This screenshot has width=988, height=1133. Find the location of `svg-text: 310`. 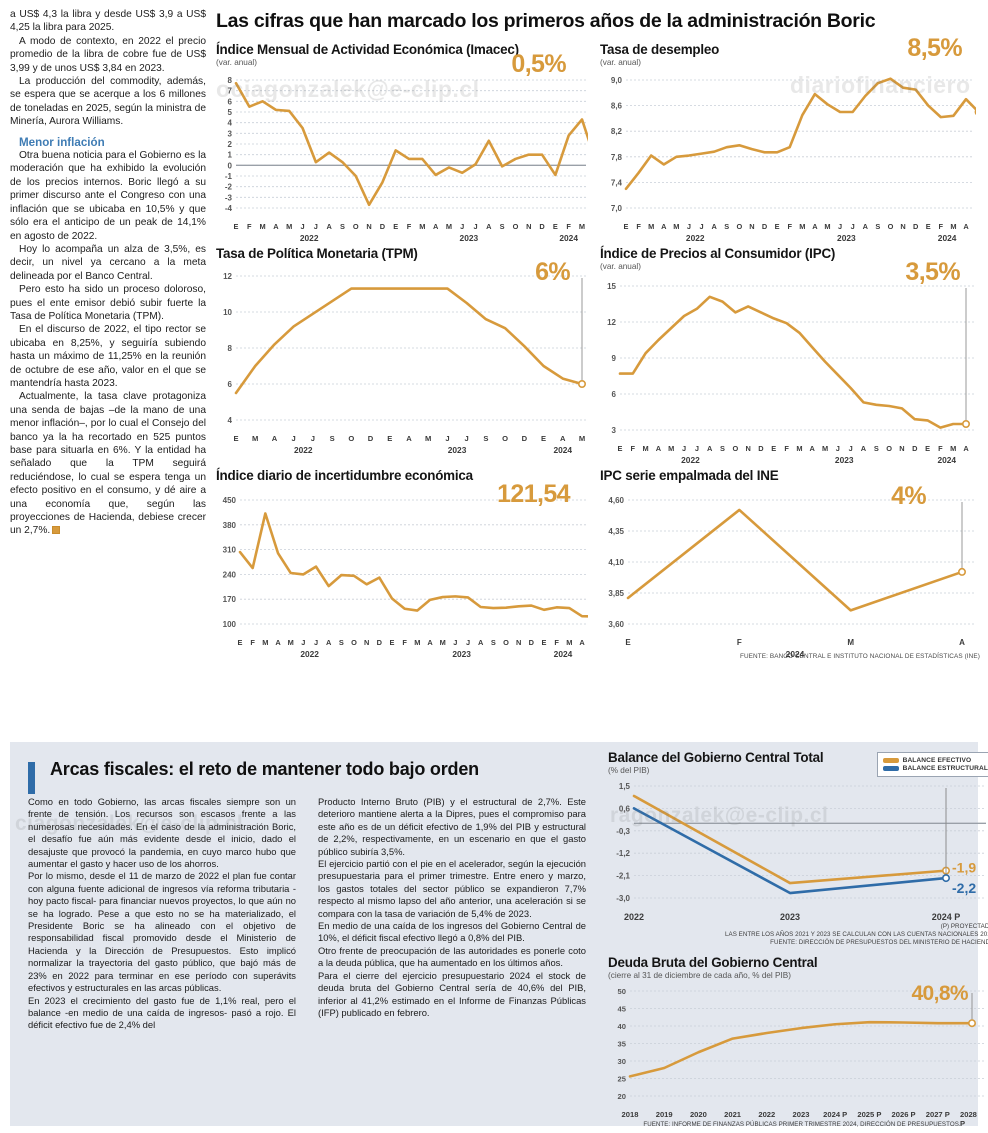

svg-text: 310 is located at coordinates (230, 550).